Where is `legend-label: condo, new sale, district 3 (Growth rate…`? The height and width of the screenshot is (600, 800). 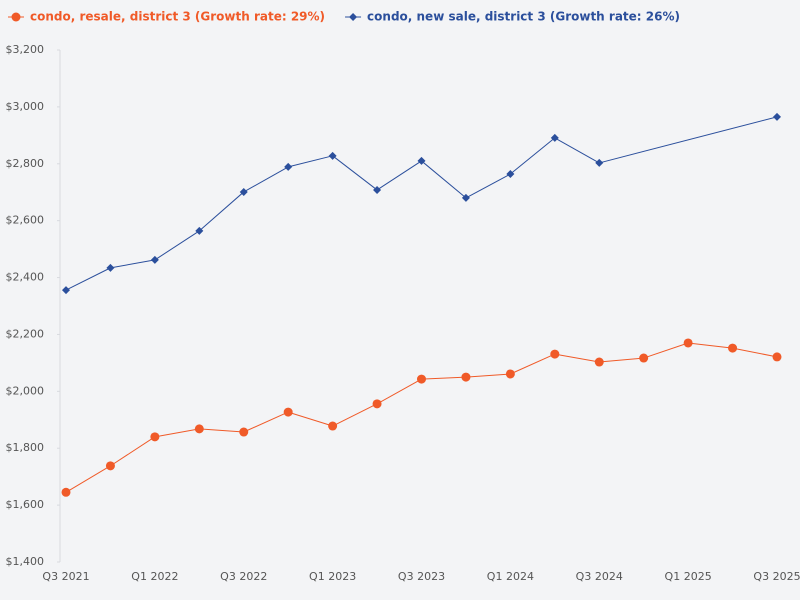
legend-label: condo, new sale, district 3 (Growth rate… is located at coordinates (523, 17).